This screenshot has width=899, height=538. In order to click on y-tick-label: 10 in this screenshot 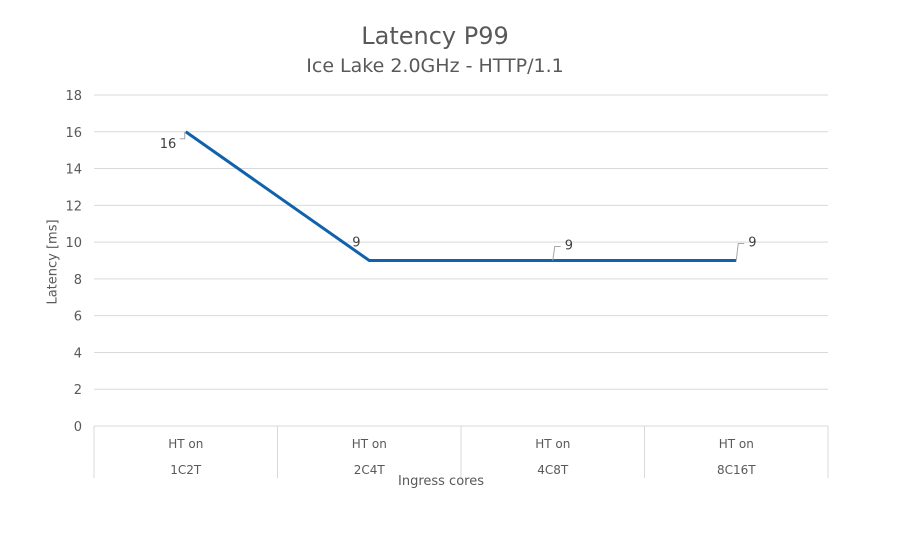, I will do `click(73, 243)`.